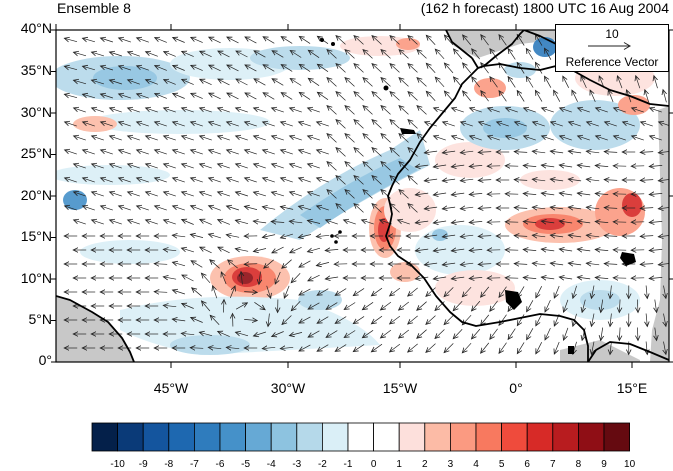 The width and height of the screenshot is (673, 471). What do you see at coordinates (220, 464) in the screenshot?
I see `colorbar-label: -6` at bounding box center [220, 464].